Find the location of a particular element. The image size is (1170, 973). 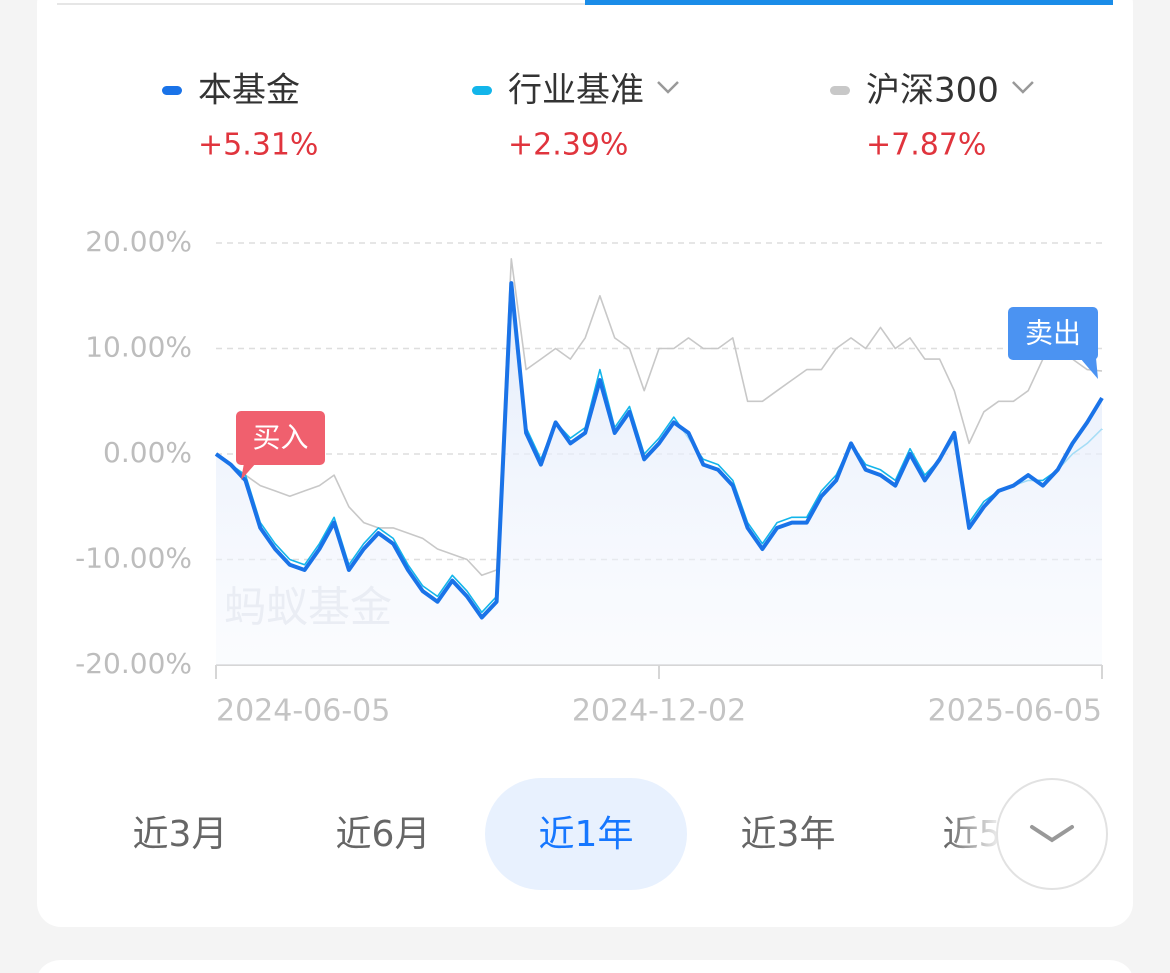

period-selector: 近3月近6月近1年近3年近5年 is located at coordinates (620, 834).